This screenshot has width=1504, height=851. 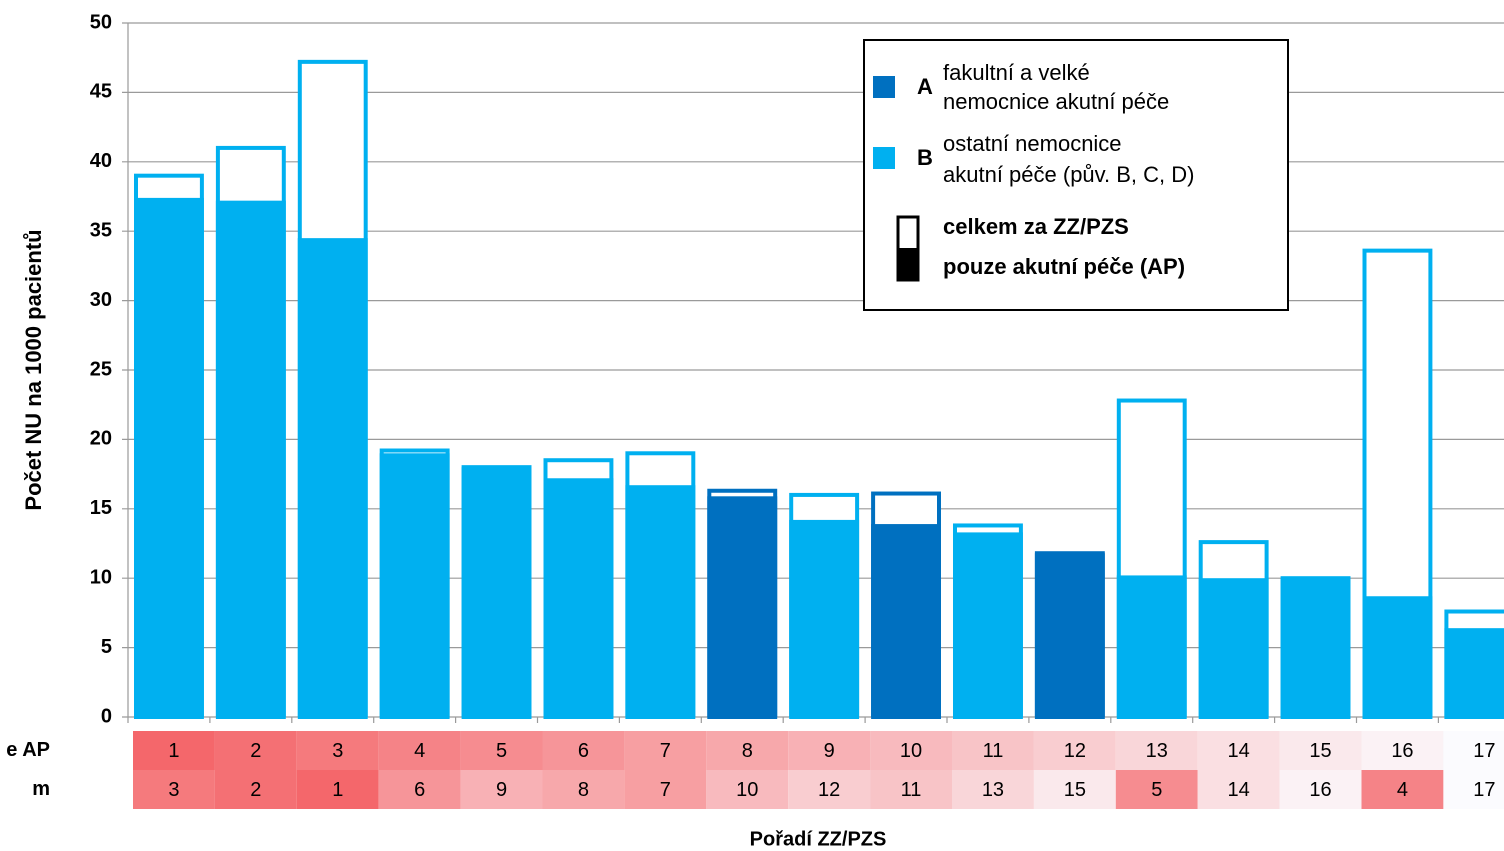 I want to click on rank-value: 16, so click(x=1402, y=751).